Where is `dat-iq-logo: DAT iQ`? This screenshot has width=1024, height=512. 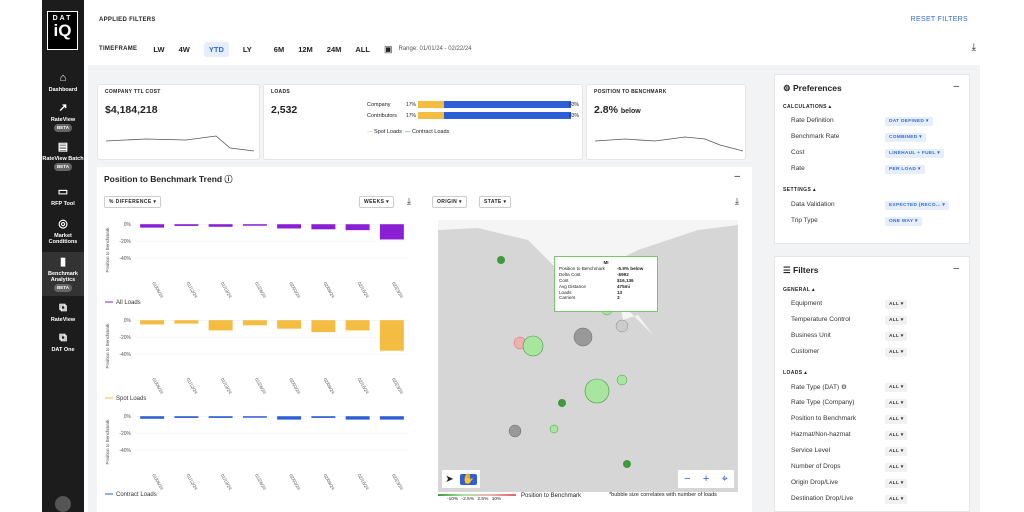 dat-iq-logo: DAT iQ is located at coordinates (62, 30).